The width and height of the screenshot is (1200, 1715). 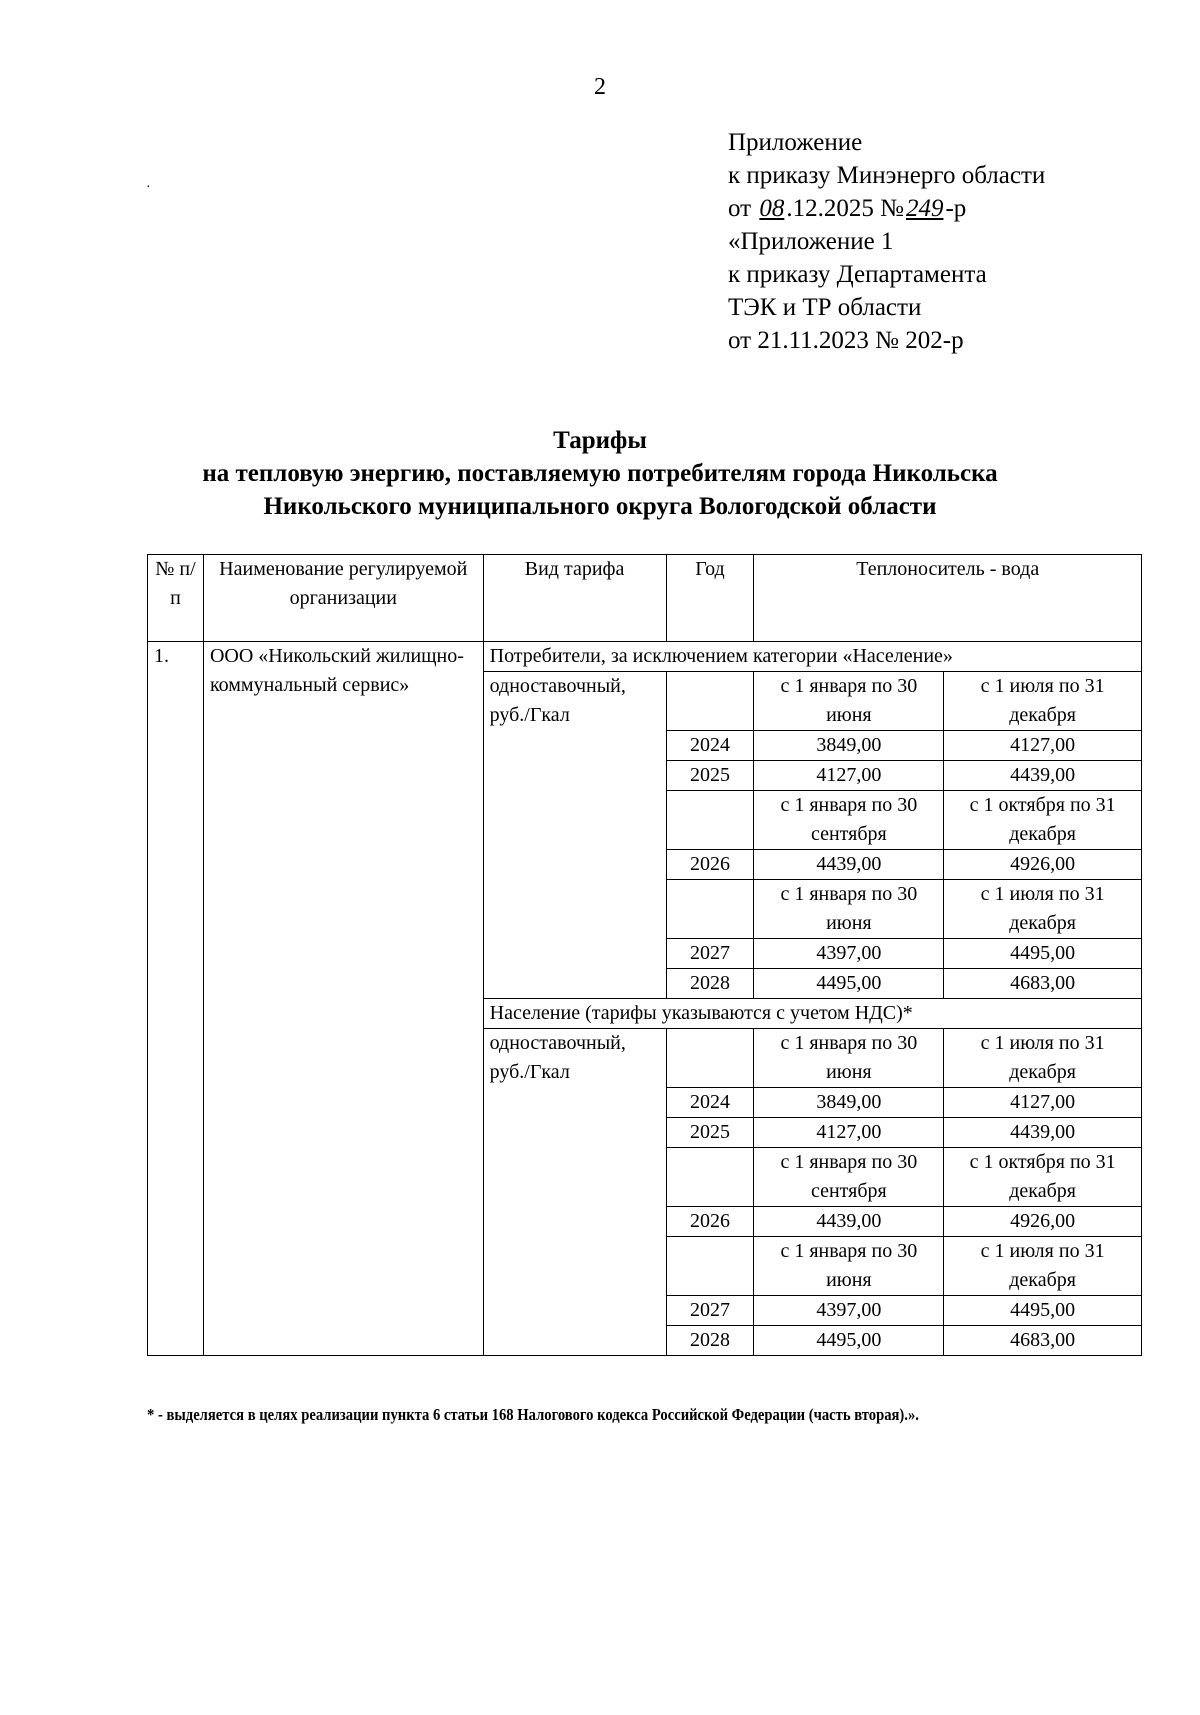 What do you see at coordinates (710, 598) in the screenshot?
I see `header-year: Год` at bounding box center [710, 598].